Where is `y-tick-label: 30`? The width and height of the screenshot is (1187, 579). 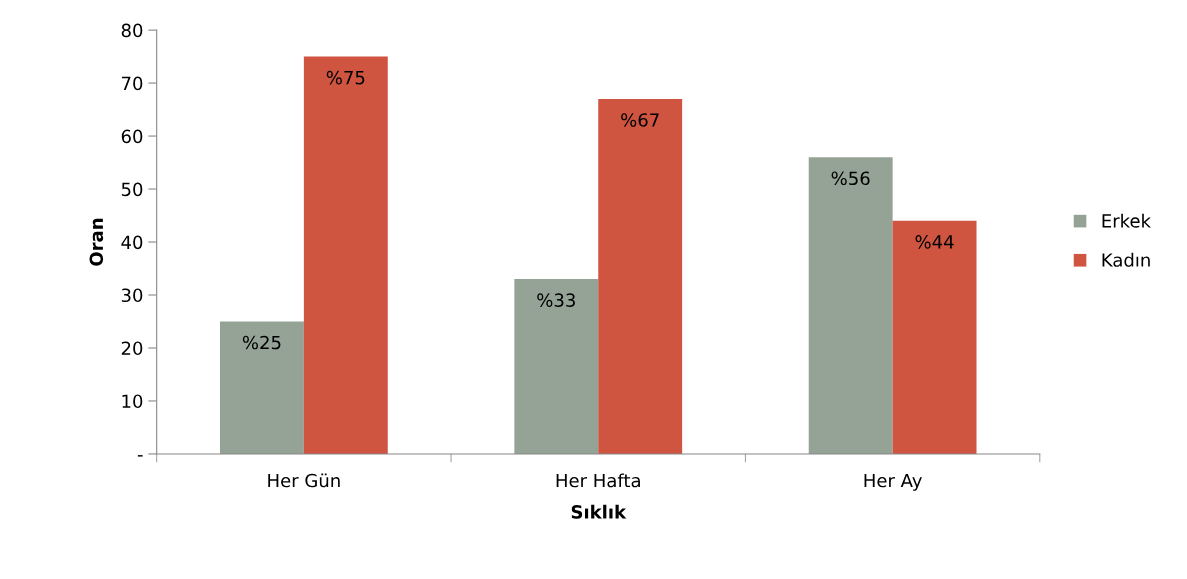 y-tick-label: 30 is located at coordinates (132, 295).